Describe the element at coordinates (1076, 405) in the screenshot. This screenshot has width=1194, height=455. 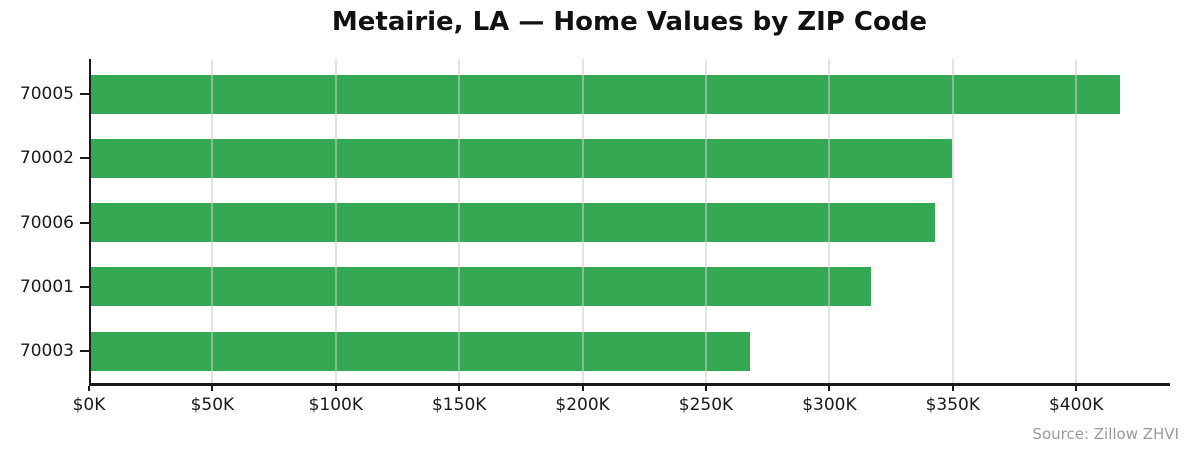
I see `x-tick-label: $400K` at that location.